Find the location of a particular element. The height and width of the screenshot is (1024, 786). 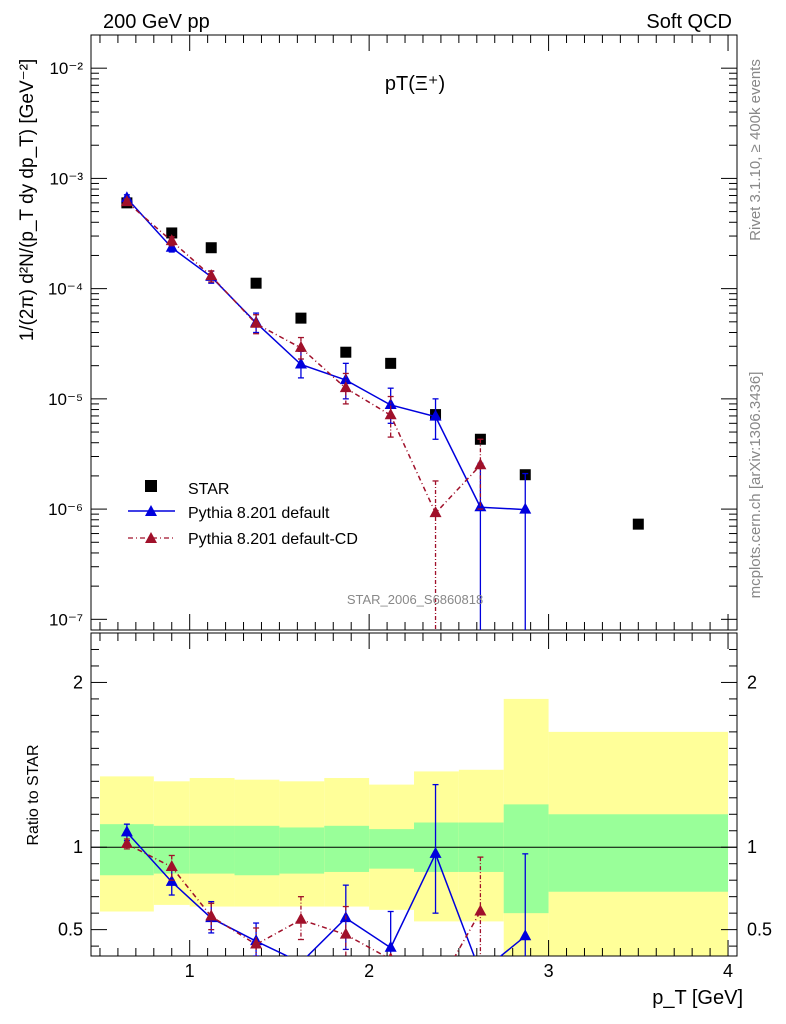

x-tick-label: 1 is located at coordinates (190, 971).